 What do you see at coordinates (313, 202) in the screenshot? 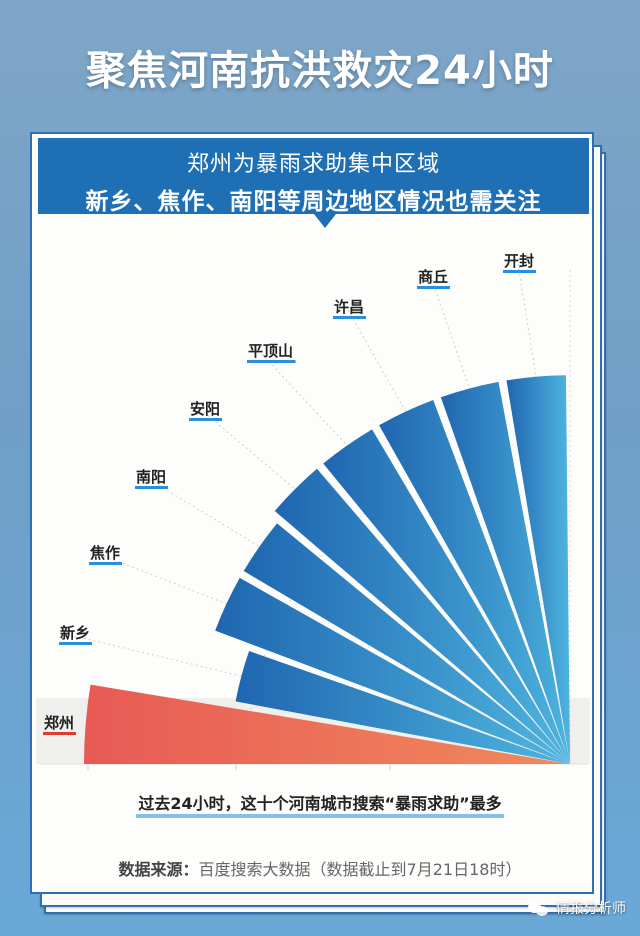
I see `banner-line-2: 新乡、焦作、南阳等周边地区情况也需关注` at bounding box center [313, 202].